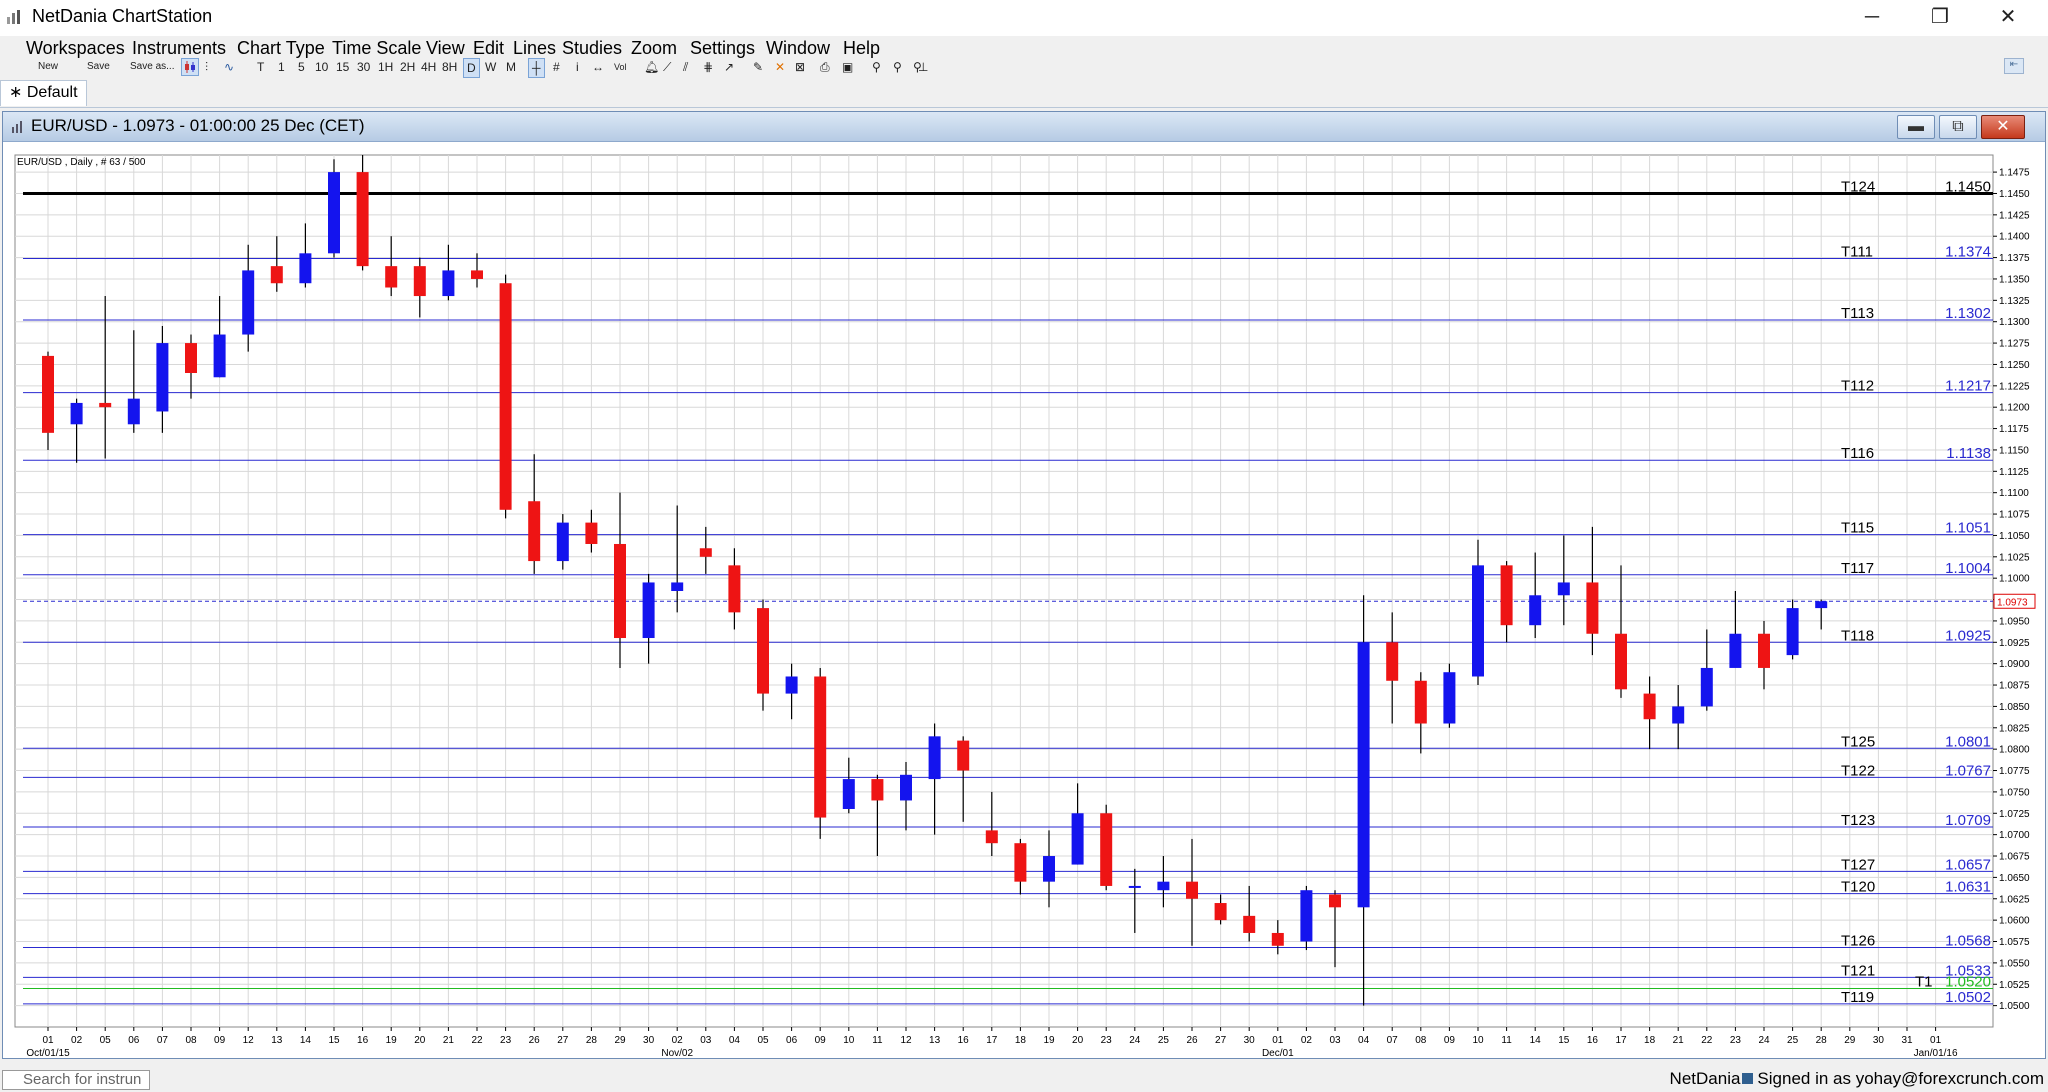  What do you see at coordinates (450, 67) in the screenshot?
I see `timescale-8h: 8H` at bounding box center [450, 67].